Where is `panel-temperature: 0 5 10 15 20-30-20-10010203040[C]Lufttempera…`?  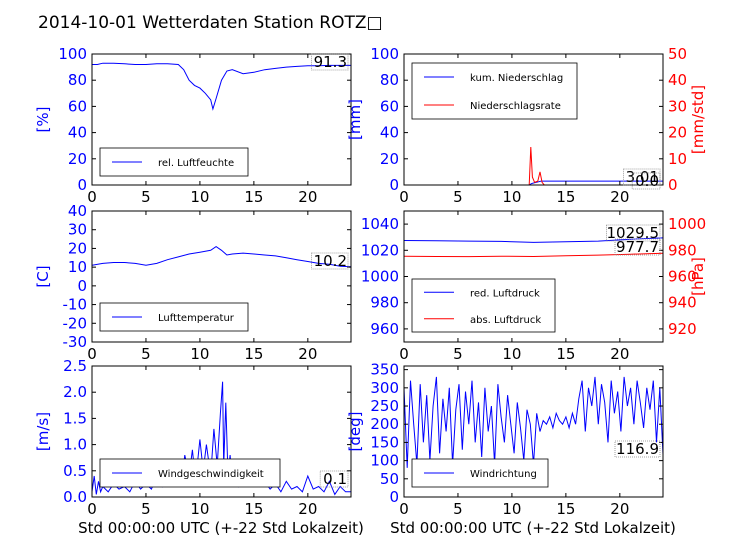 panel-temperature: 0 5 10 15 20-30-20-10010203040[C]Lufttempera… is located at coordinates (193, 282).